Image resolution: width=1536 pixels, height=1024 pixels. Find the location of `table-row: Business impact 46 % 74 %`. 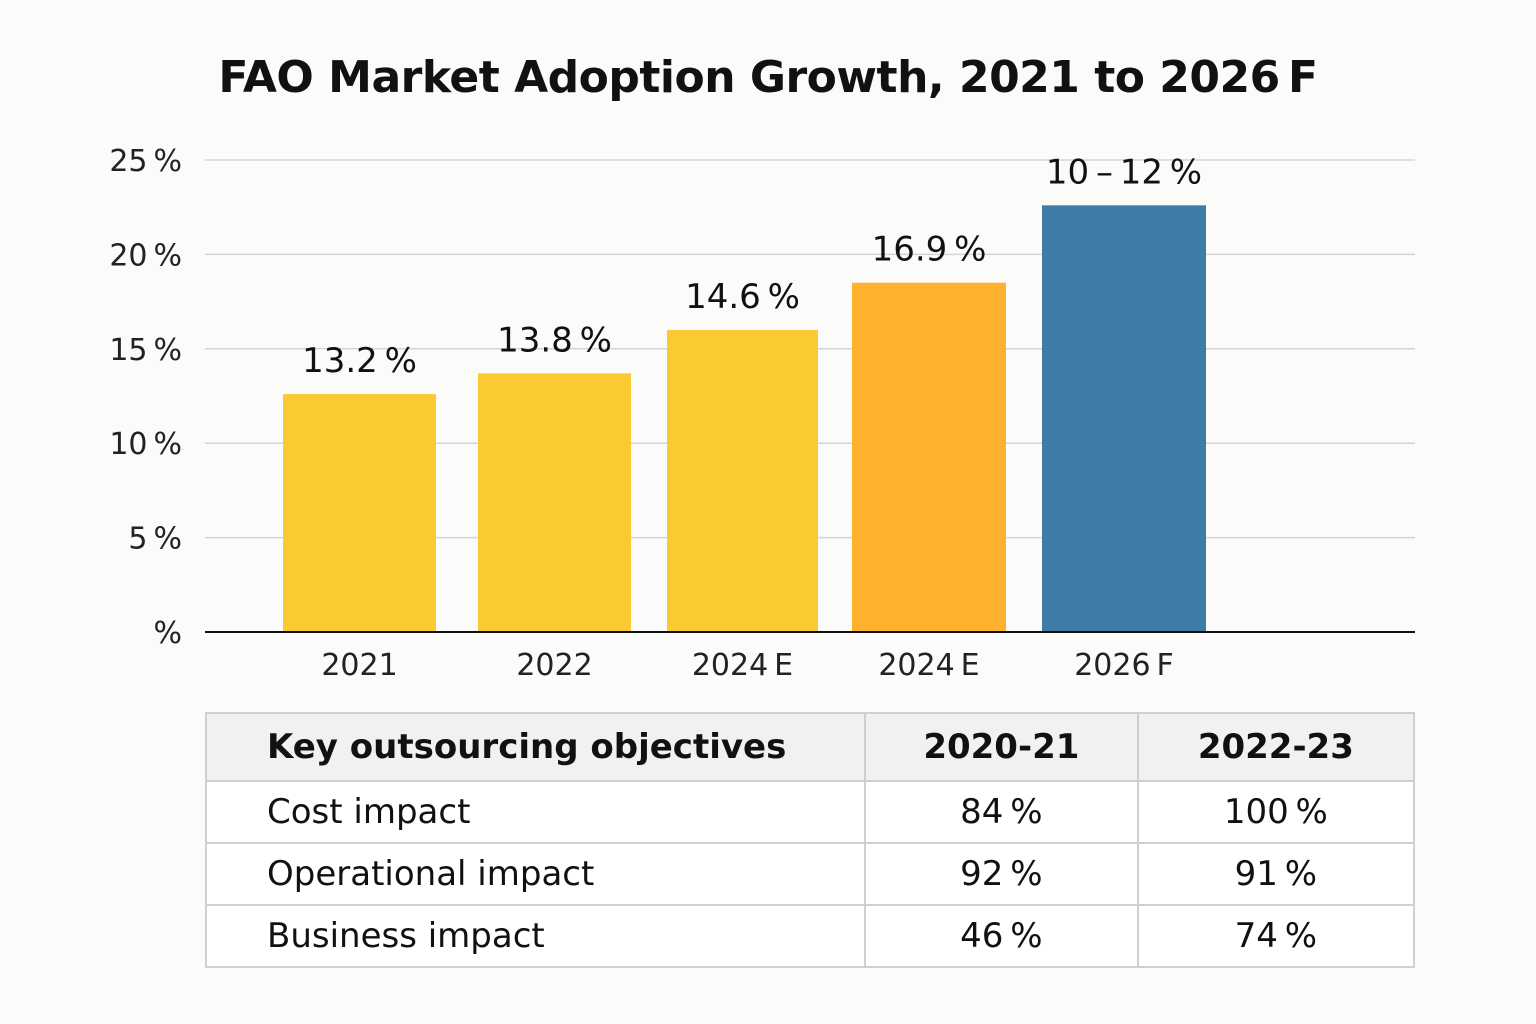

table-row: Business impact 46 % 74 % is located at coordinates (810, 936).